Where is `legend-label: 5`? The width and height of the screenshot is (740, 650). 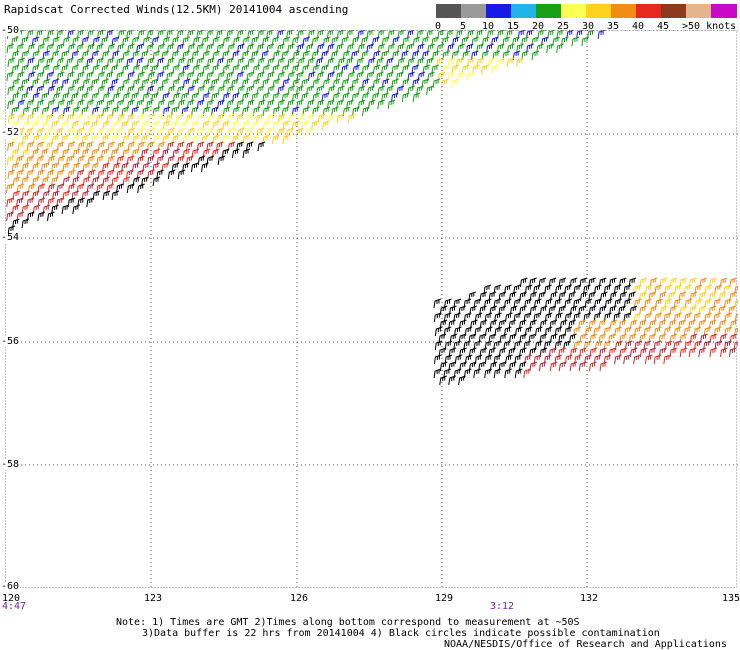 legend-label: 5 is located at coordinates (463, 26).